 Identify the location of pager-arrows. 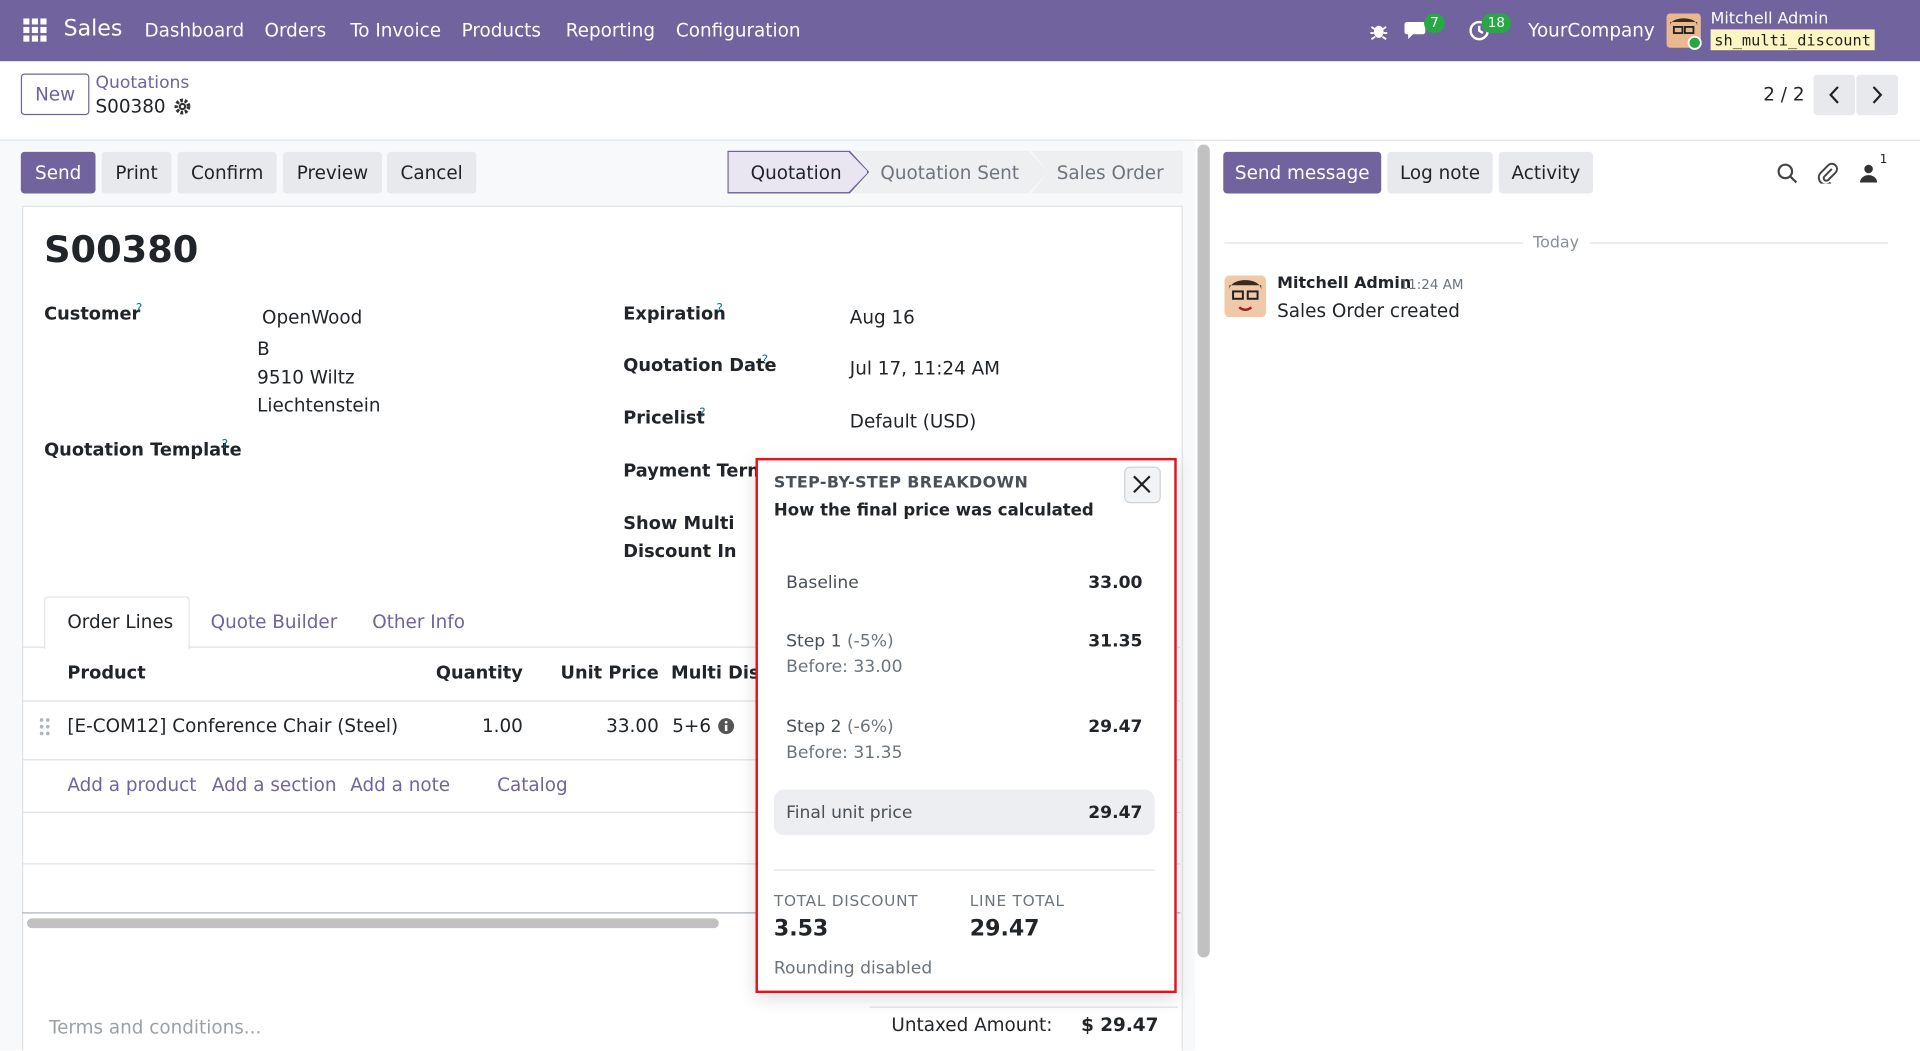
(1856, 95).